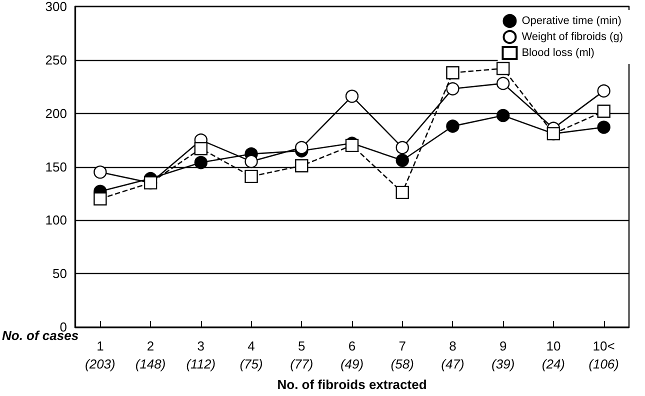 This screenshot has height=396, width=645. Describe the element at coordinates (572, 21) in the screenshot. I see `legend-label: Operative time (min)` at that location.